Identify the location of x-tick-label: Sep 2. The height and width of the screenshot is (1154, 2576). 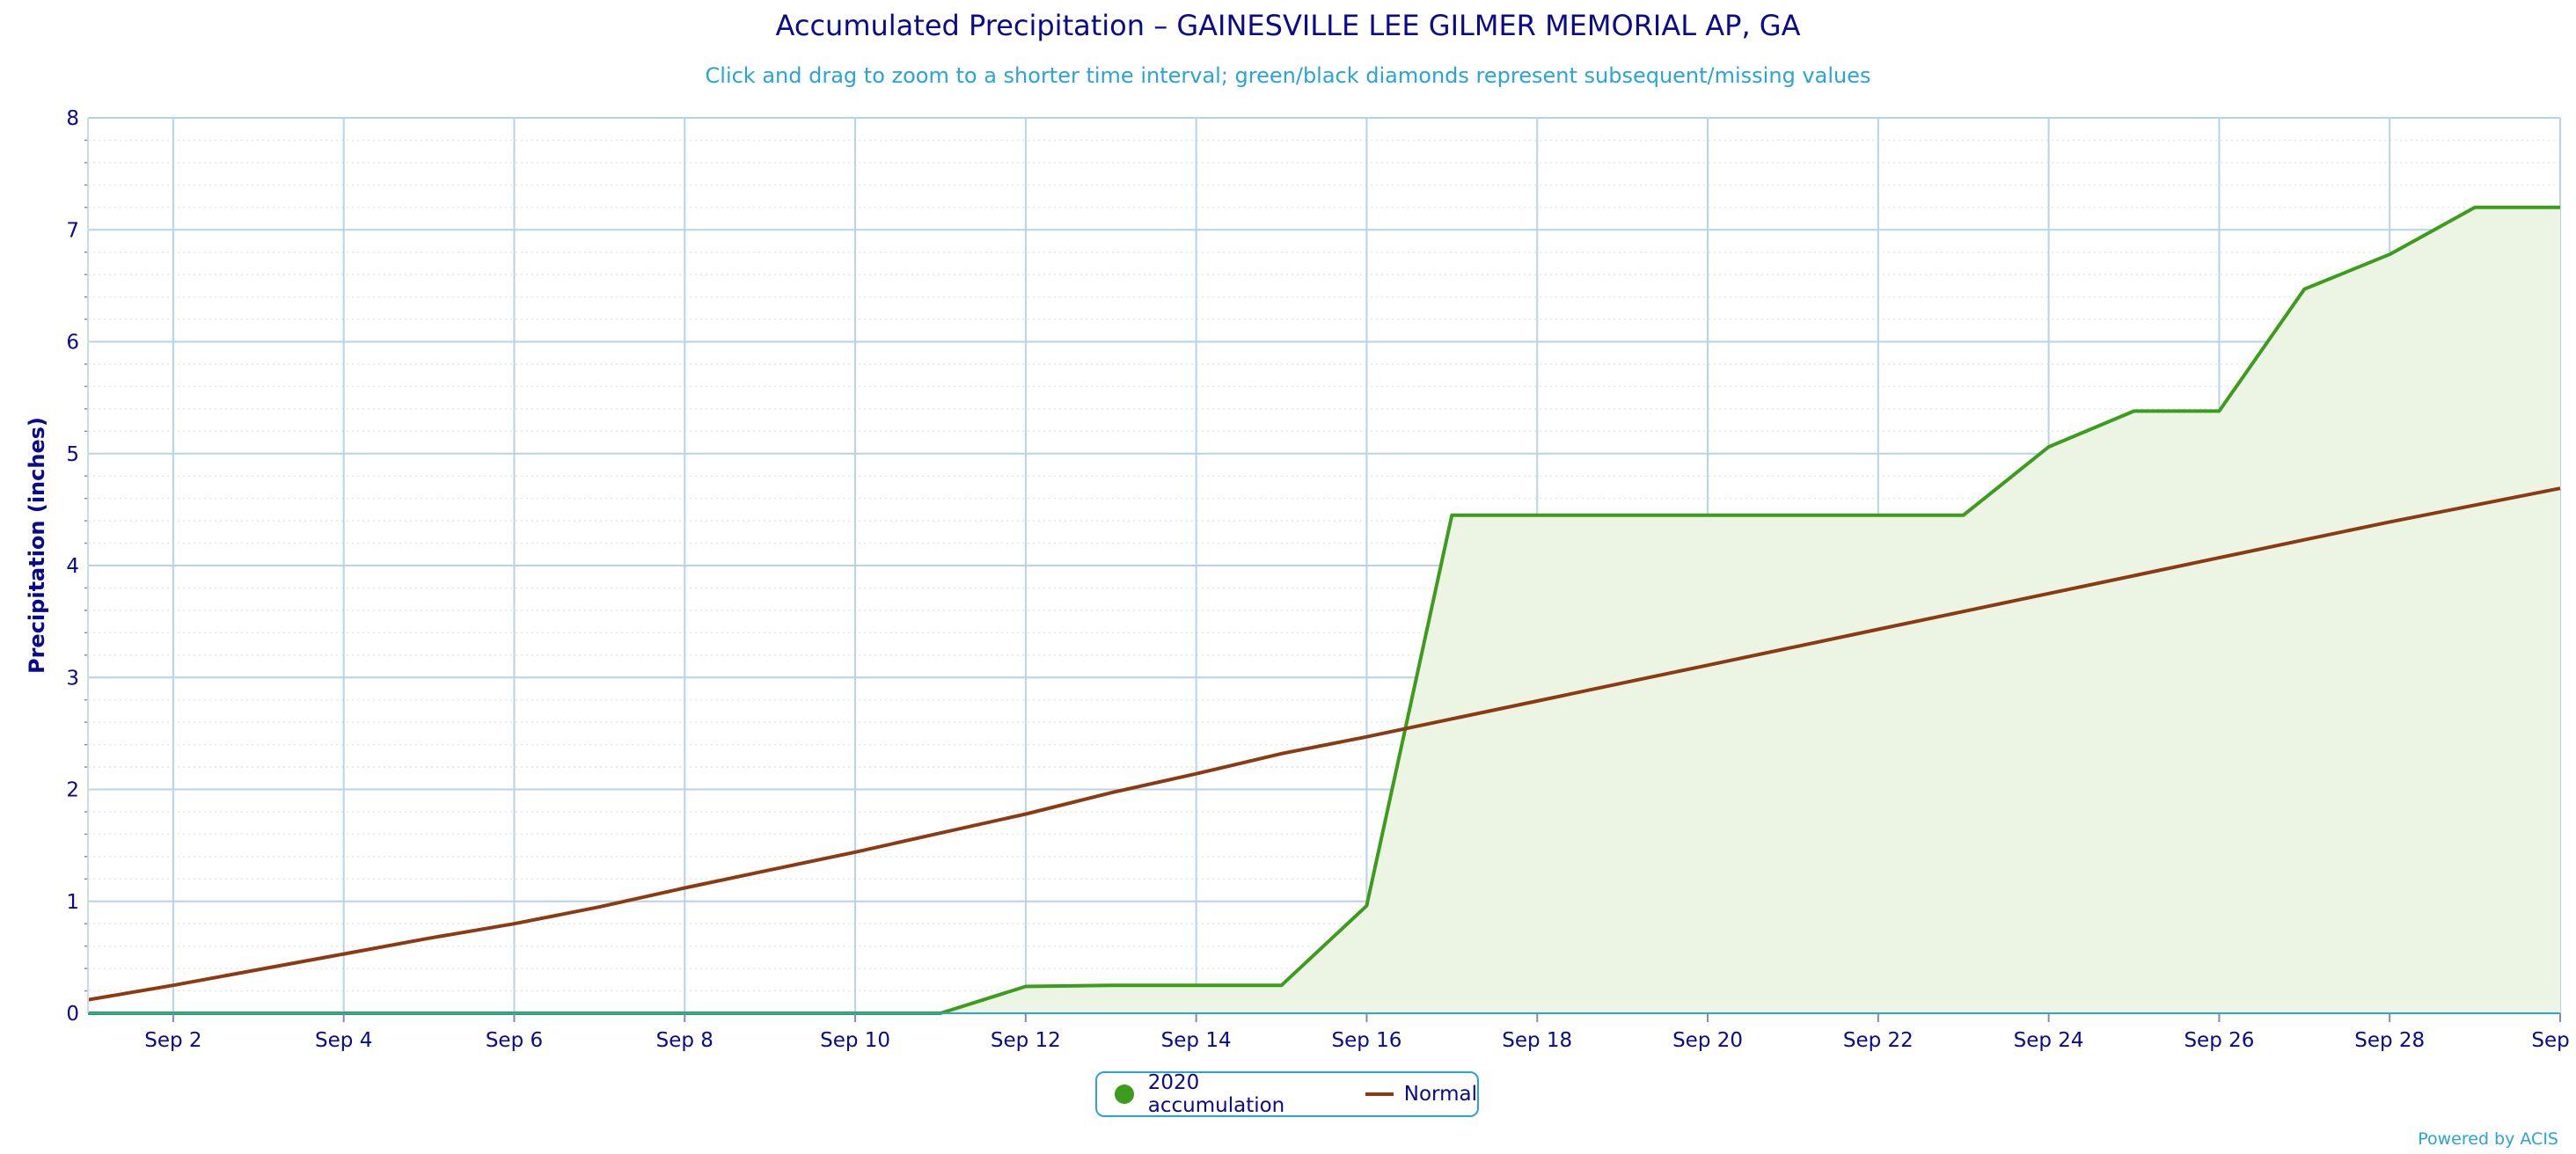
(172, 1040).